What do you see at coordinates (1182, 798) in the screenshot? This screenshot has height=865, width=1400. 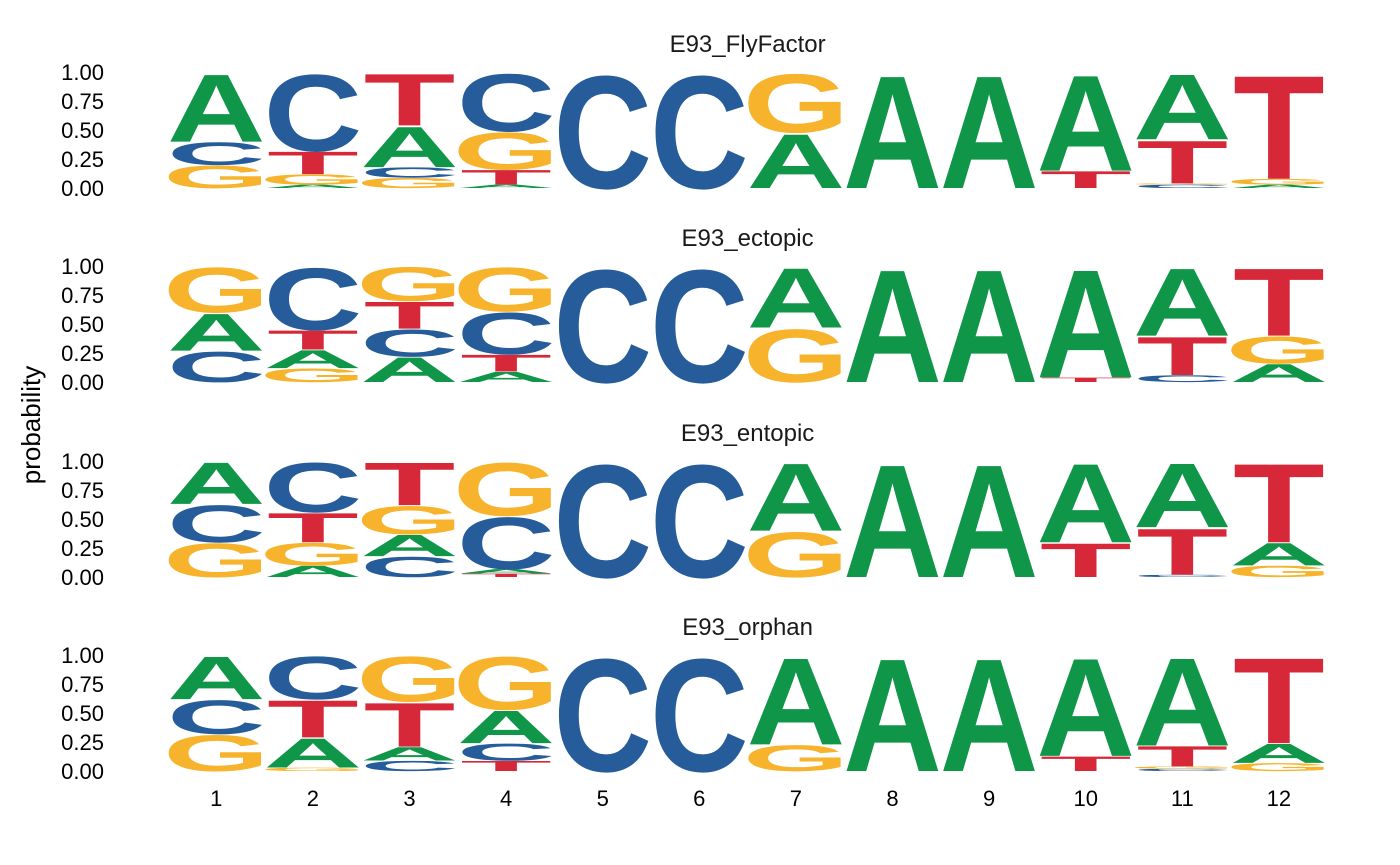 I see `x-tick-label: 11` at bounding box center [1182, 798].